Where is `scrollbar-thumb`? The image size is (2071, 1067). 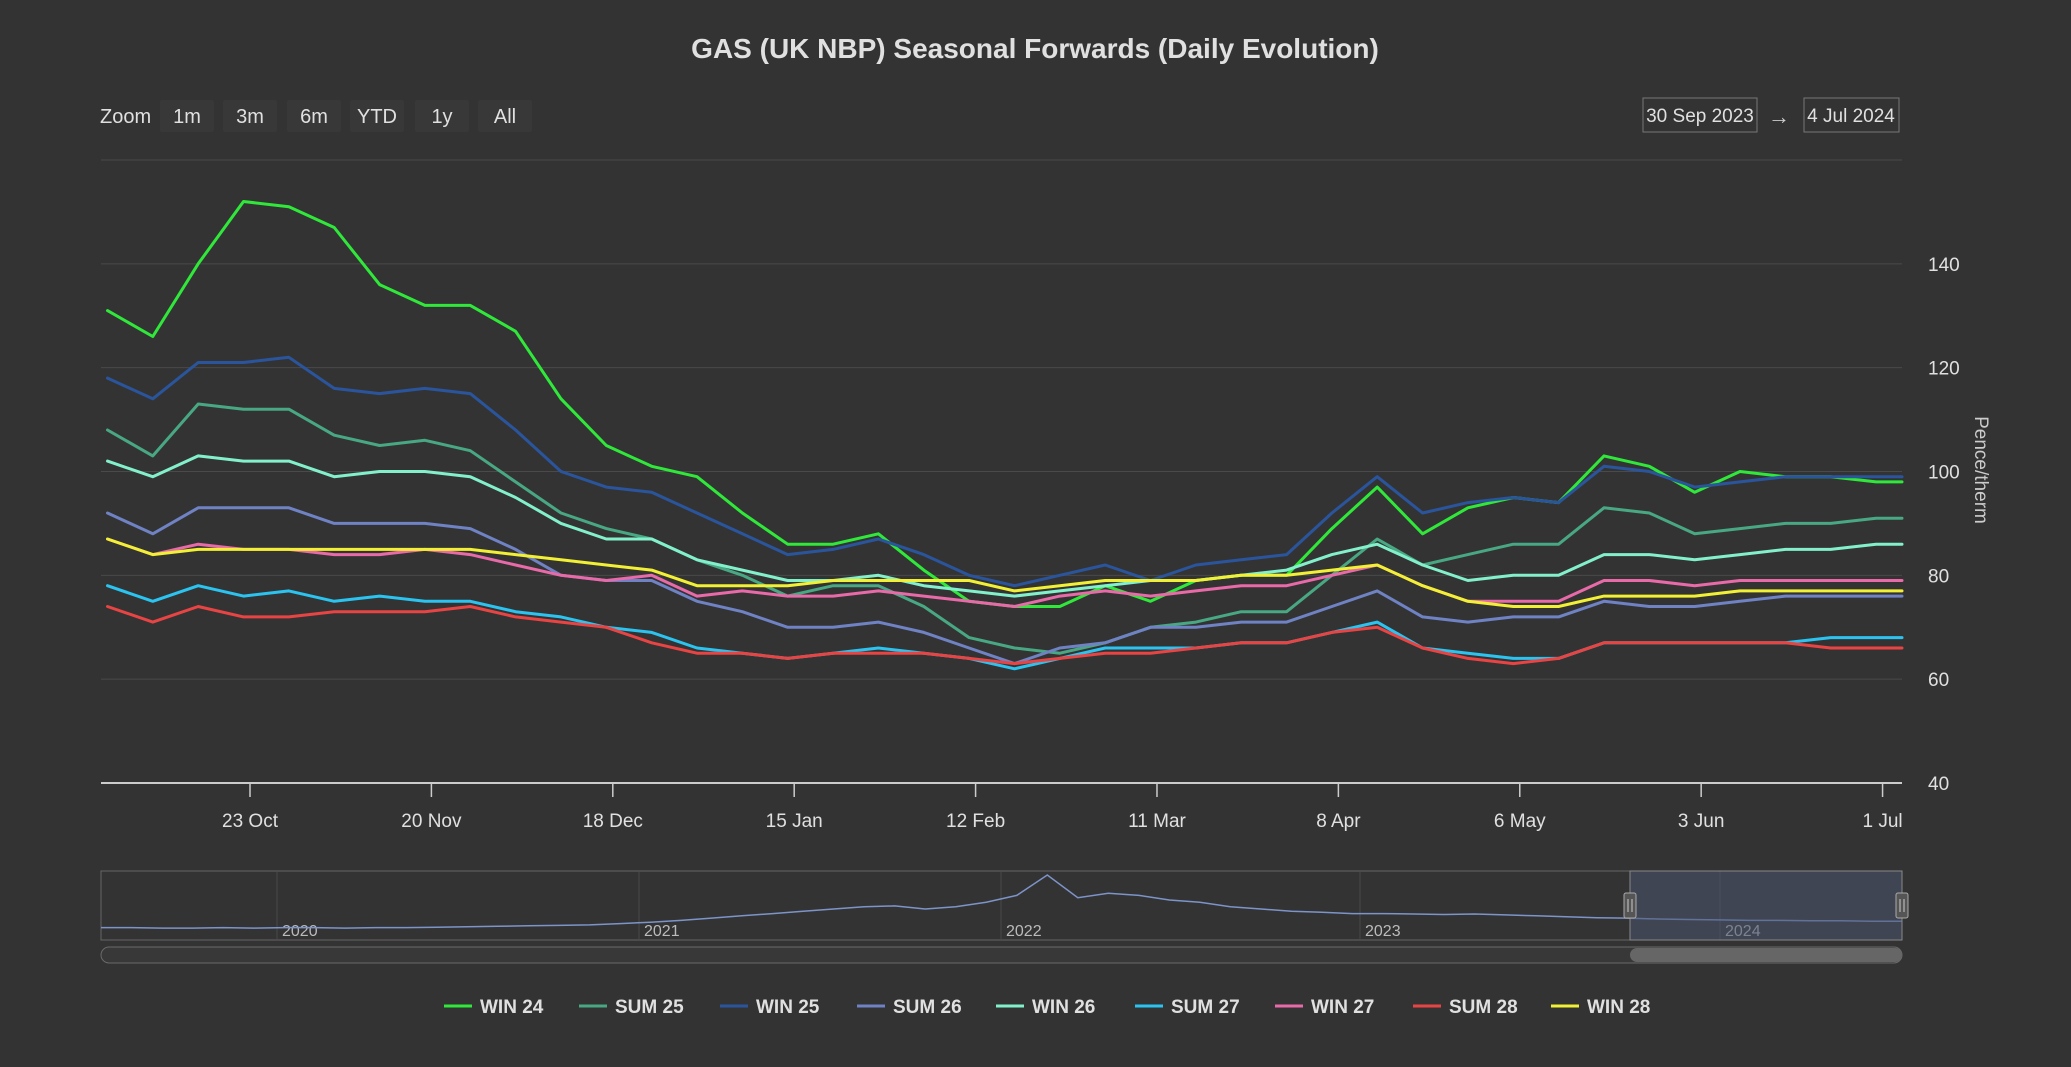
scrollbar-thumb is located at coordinates (1766, 955).